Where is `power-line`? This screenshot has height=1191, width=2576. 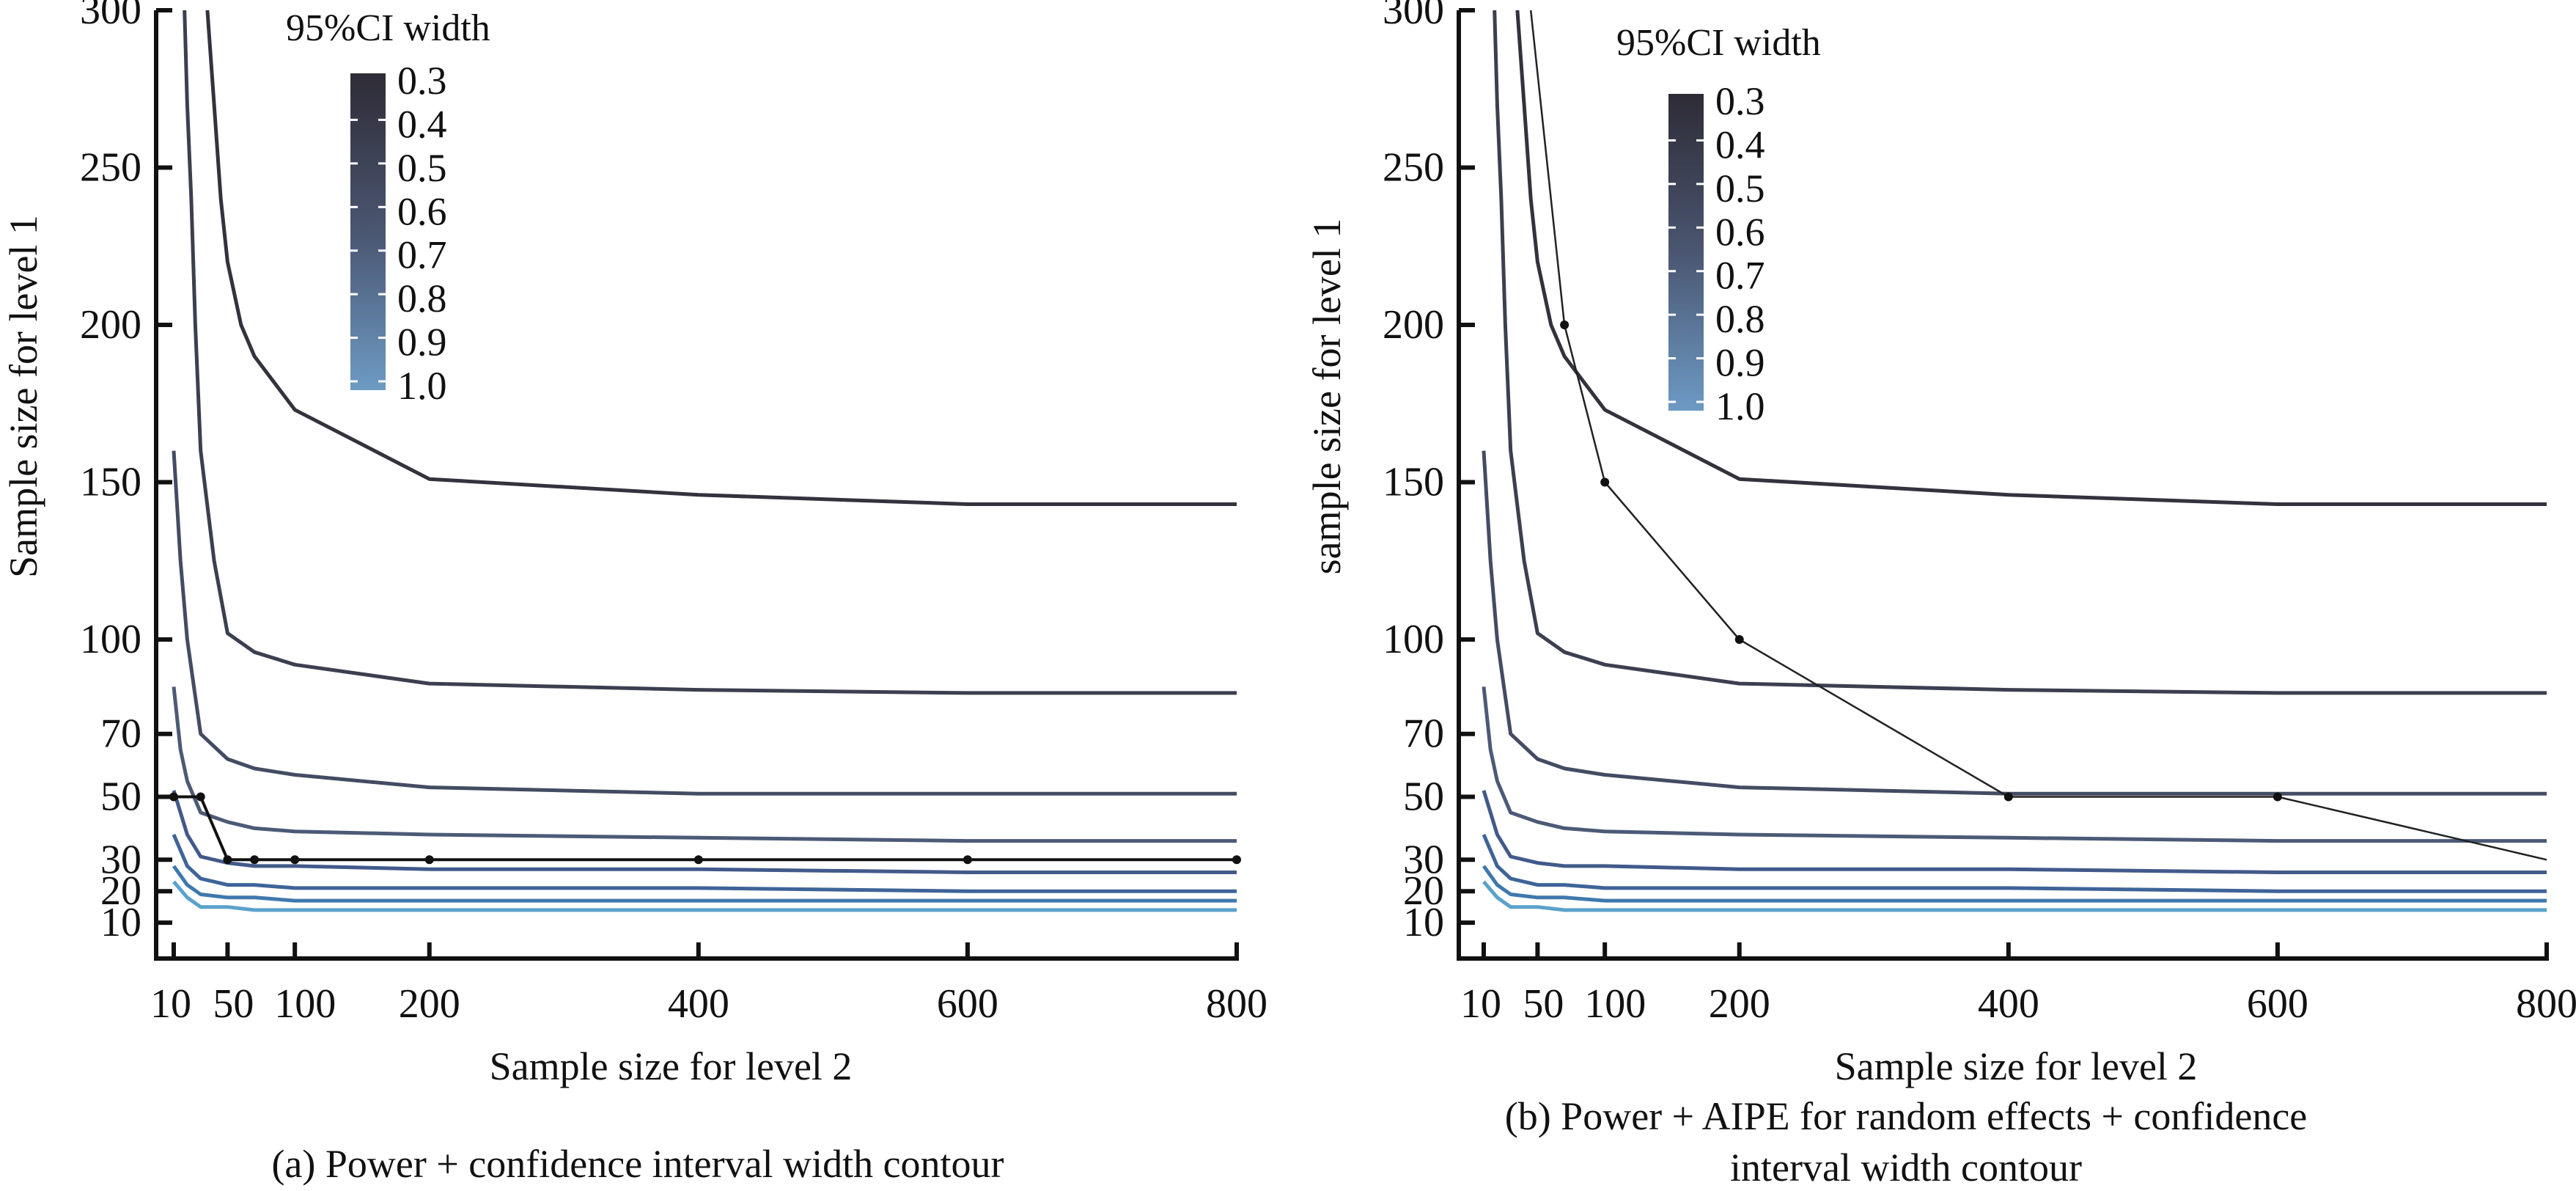
power-line is located at coordinates (705, 828).